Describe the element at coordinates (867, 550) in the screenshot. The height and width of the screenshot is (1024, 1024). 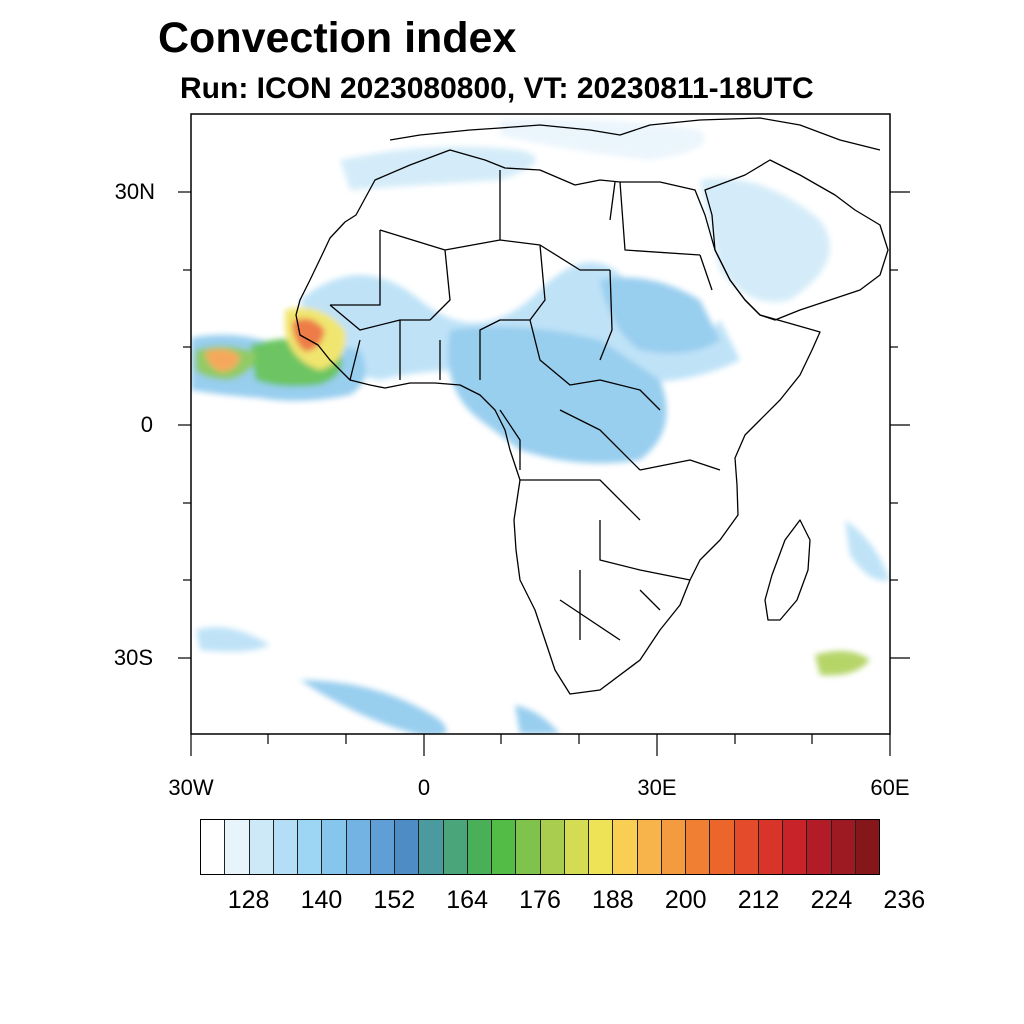
I see `convection-madagascar-east` at that location.